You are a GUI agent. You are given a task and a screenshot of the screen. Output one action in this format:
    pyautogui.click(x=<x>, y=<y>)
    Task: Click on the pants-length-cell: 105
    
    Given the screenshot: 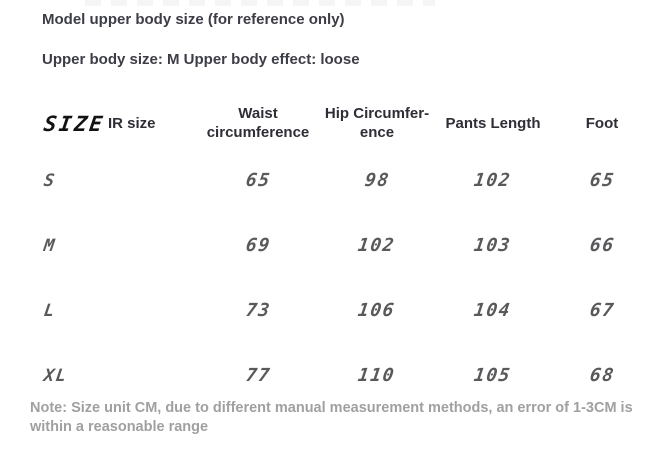 What is the action you would take?
    pyautogui.click(x=493, y=375)
    